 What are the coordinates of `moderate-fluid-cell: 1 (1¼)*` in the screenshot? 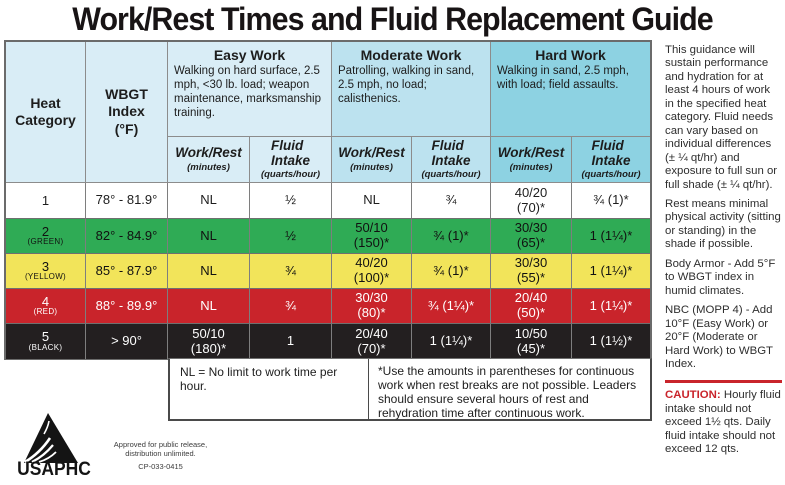 It's located at (451, 341).